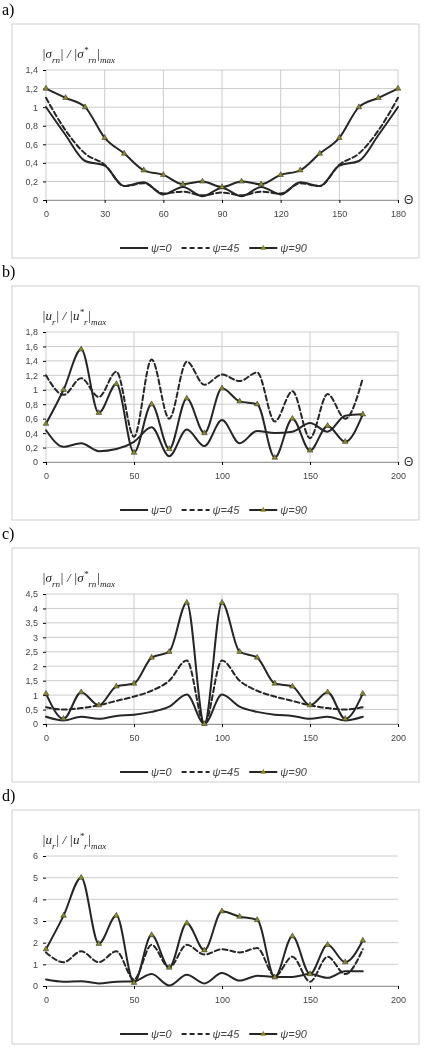 The width and height of the screenshot is (437, 1062). Describe the element at coordinates (31, 681) in the screenshot. I see `y-tick-label: 1,5` at that location.